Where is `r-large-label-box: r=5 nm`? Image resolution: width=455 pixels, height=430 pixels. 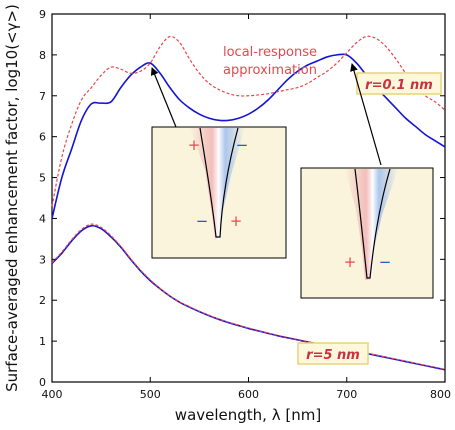 r-large-label-box: r=5 nm is located at coordinates (333, 353).